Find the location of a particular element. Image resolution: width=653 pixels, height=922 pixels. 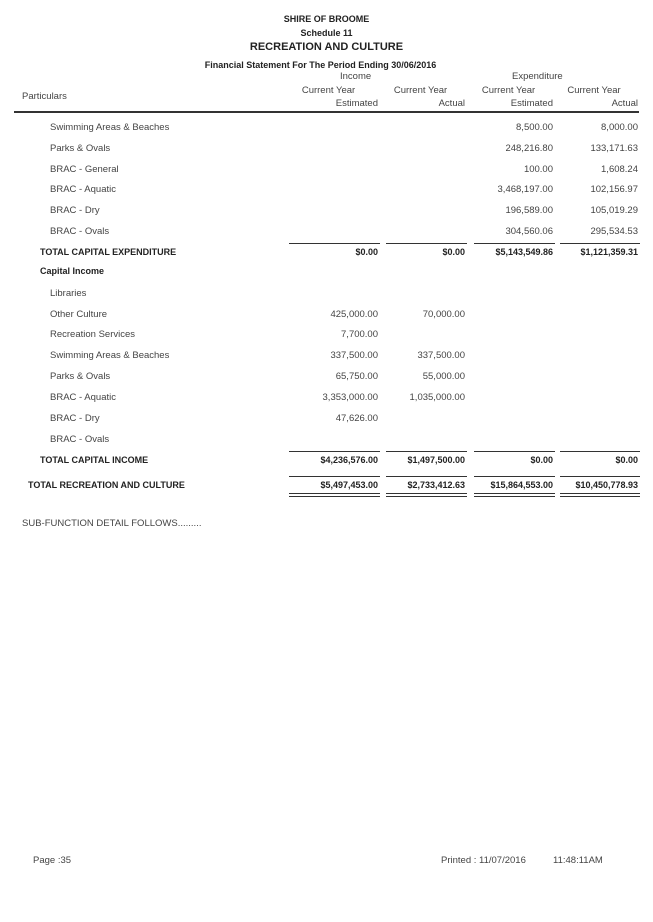

org-name: SHIRE OF BROOME is located at coordinates (326, 19).